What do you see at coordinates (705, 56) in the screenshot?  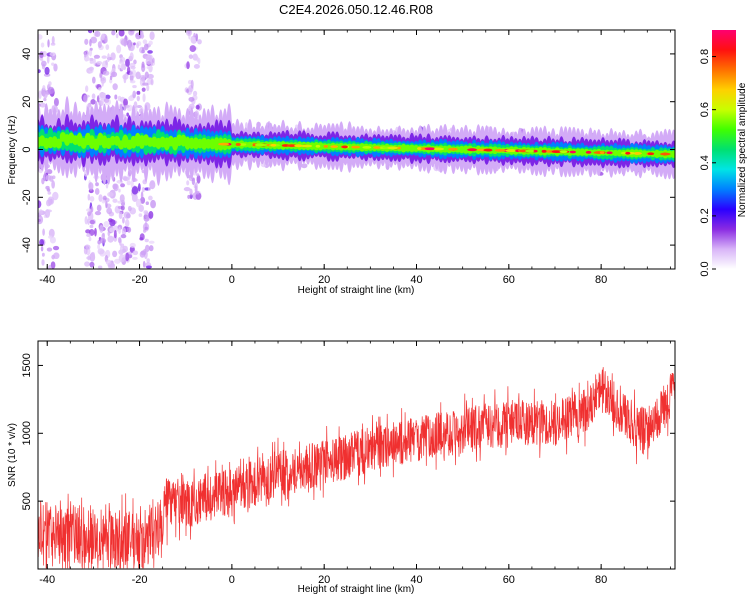 I see `colorbar-tick-label: 0.8` at bounding box center [705, 56].